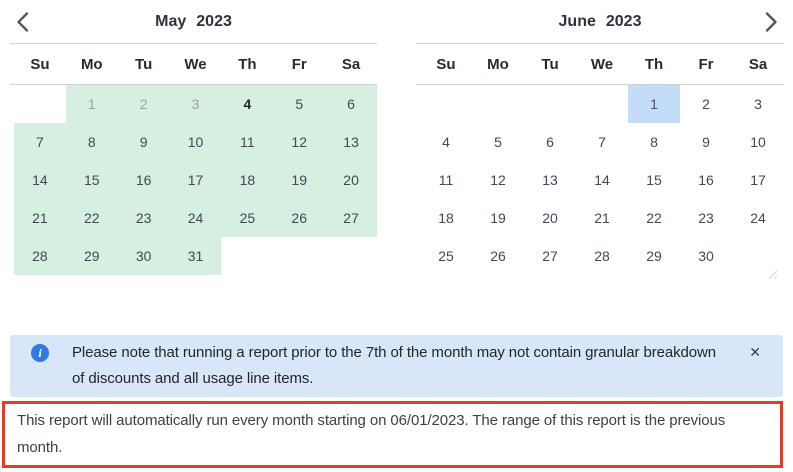 The width and height of the screenshot is (793, 472). Describe the element at coordinates (772, 273) in the screenshot. I see `resize-handle-icon` at that location.